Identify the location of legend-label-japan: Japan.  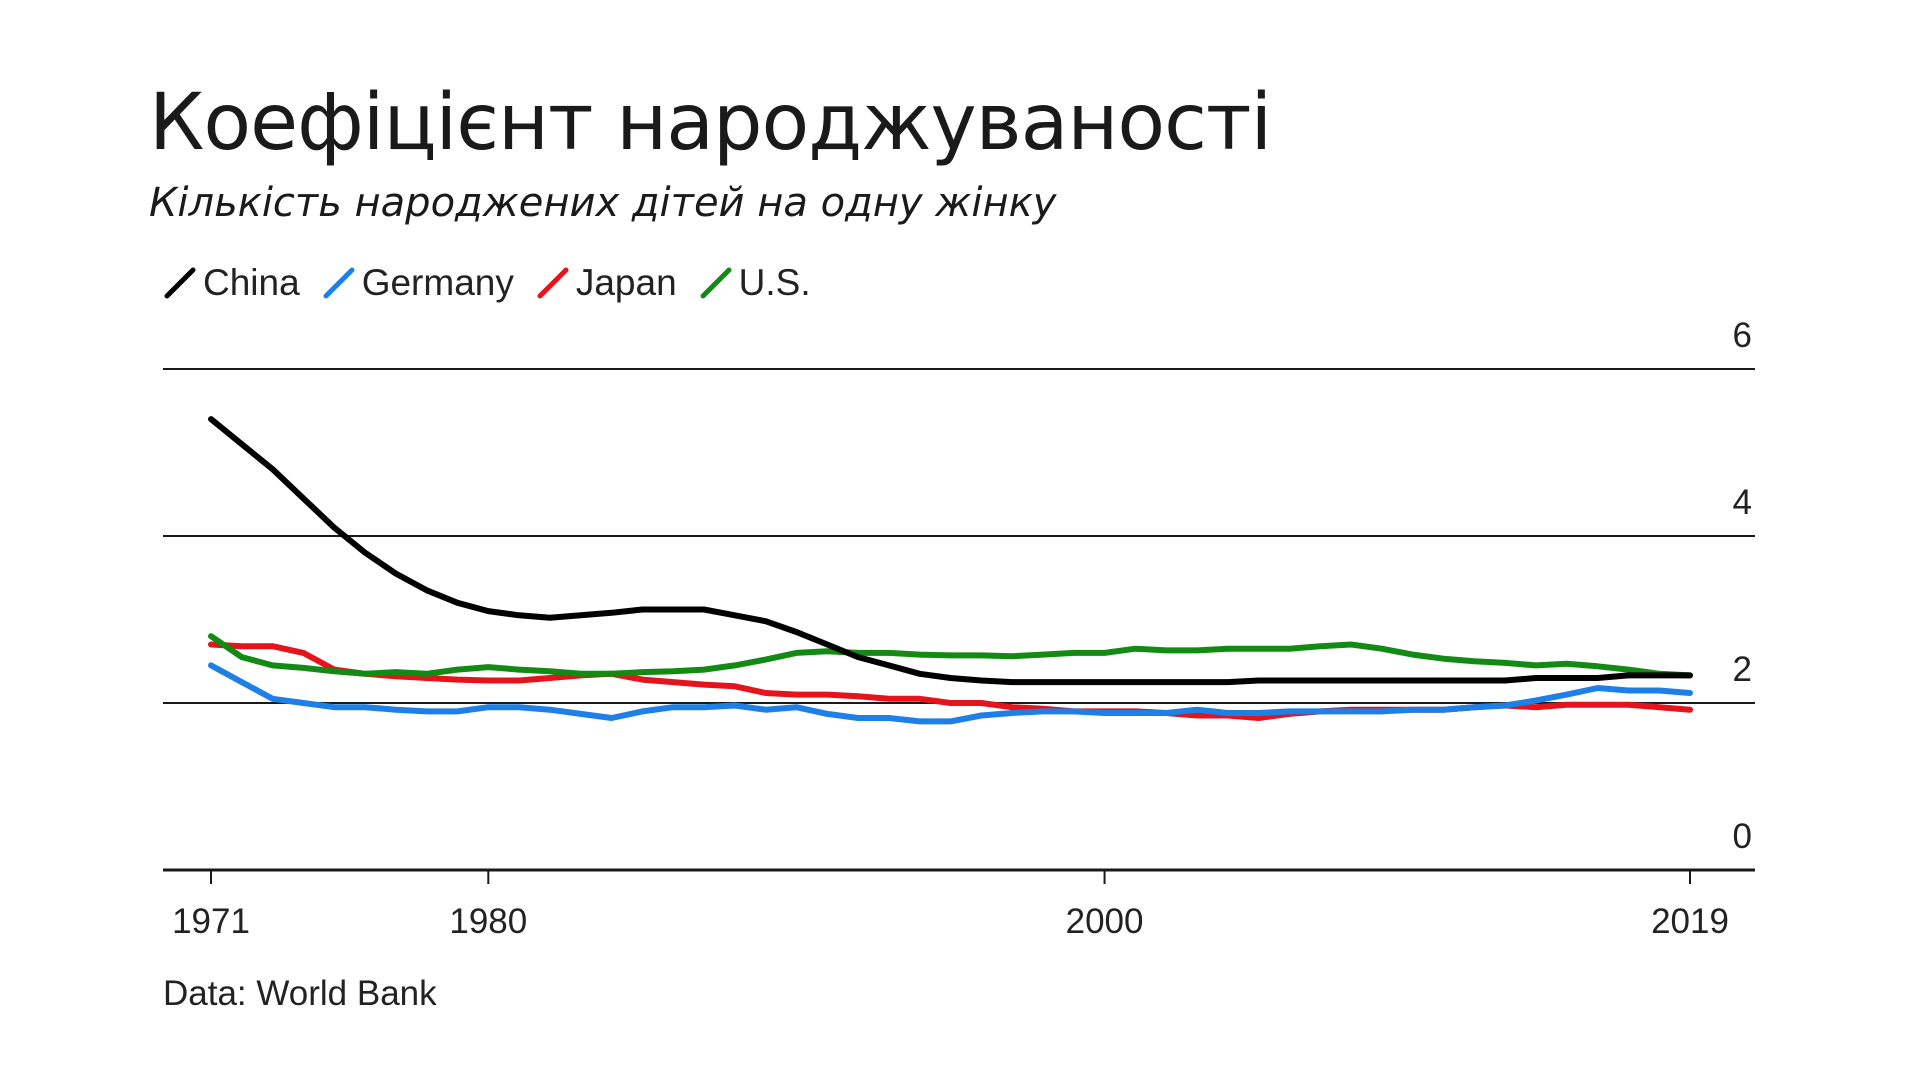
(626, 282).